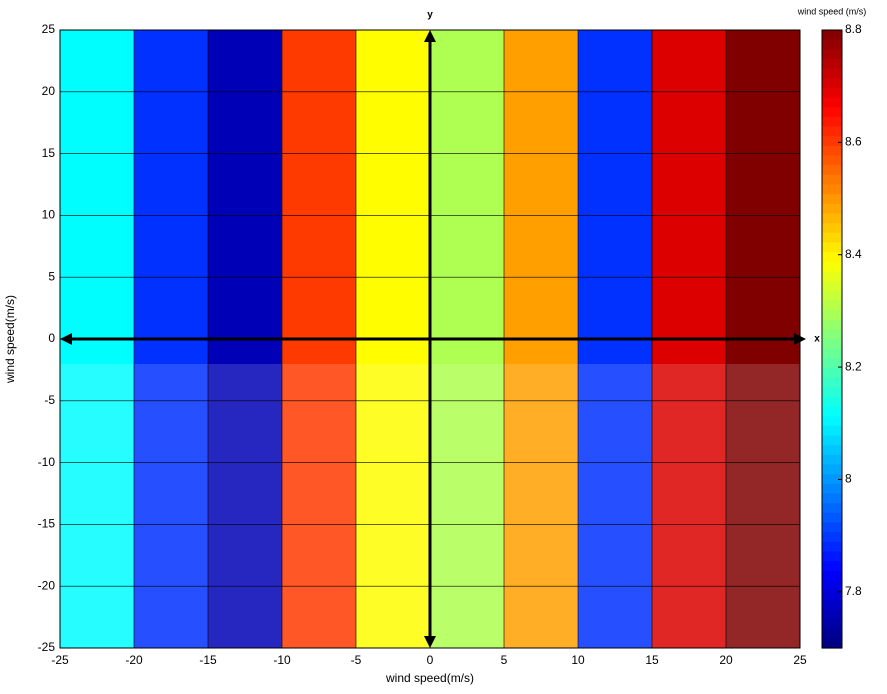 The width and height of the screenshot is (887, 694). I want to click on y-tick-label: -15, so click(47, 524).